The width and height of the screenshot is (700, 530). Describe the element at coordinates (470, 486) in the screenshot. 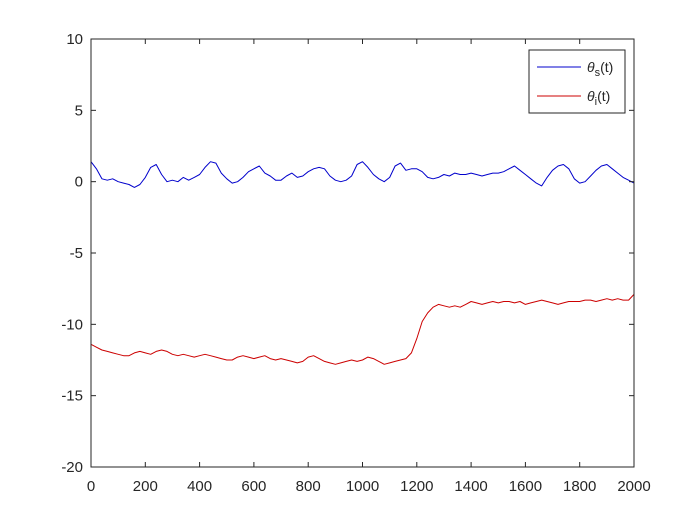

I see `x-tick-label: 1400` at that location.